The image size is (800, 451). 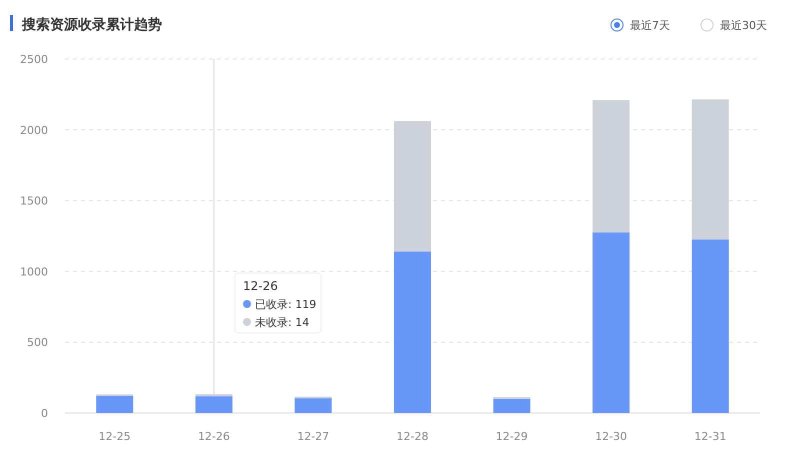 I want to click on tooltip: 12-26 已收录: 119 未收录: 14, so click(x=278, y=303).